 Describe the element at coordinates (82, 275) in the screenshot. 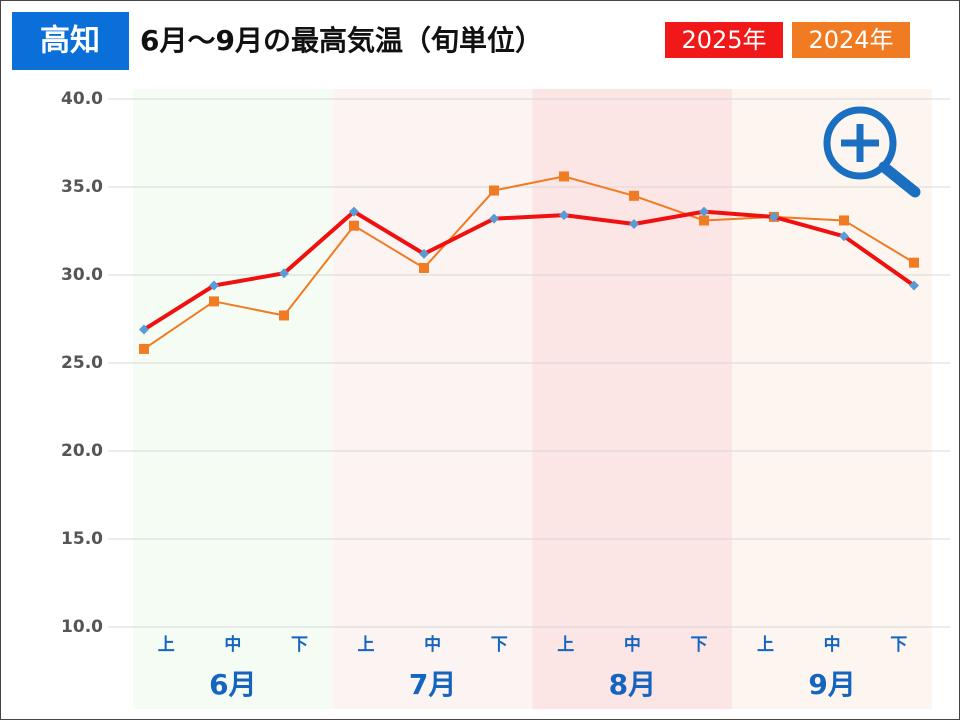

I see `y-tick-label: 30.0` at that location.